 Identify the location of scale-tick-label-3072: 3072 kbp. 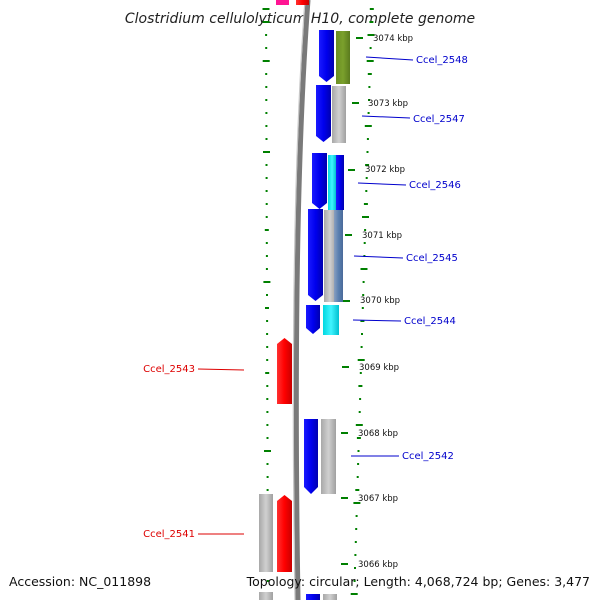
(385, 170).